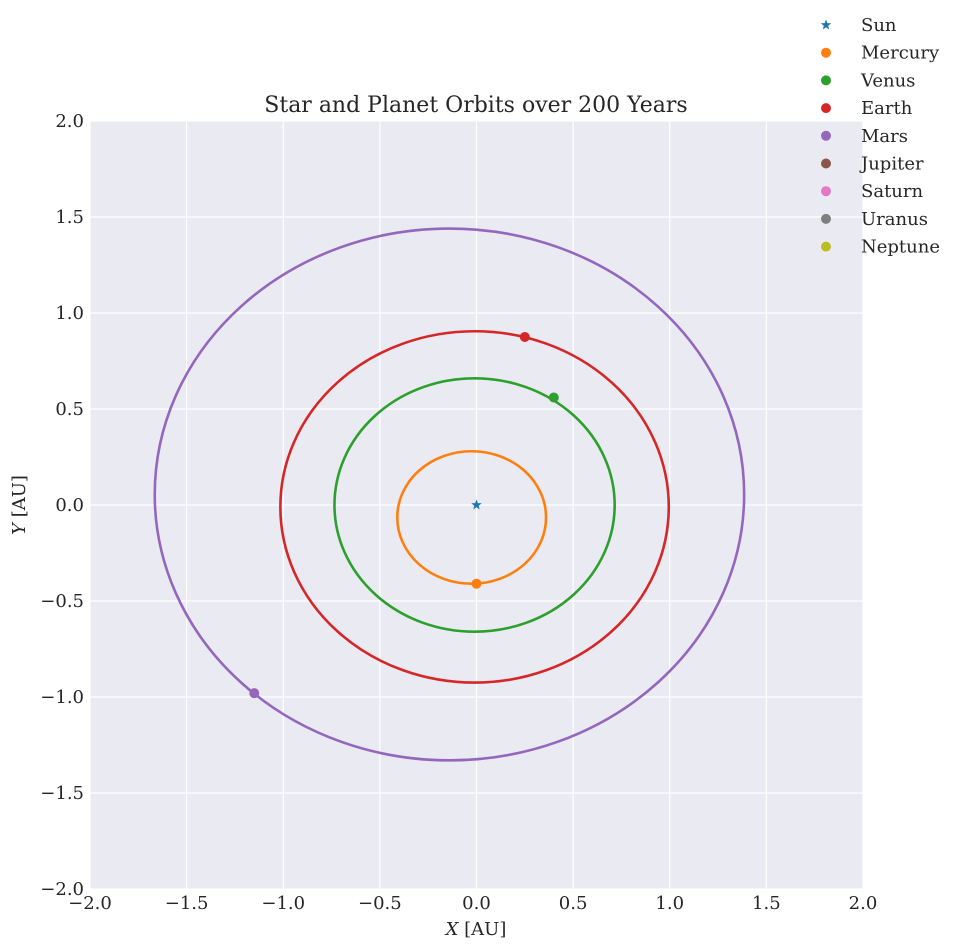 This screenshot has width=963, height=949. What do you see at coordinates (476, 903) in the screenshot?
I see `x-tick-label: 0.0` at bounding box center [476, 903].